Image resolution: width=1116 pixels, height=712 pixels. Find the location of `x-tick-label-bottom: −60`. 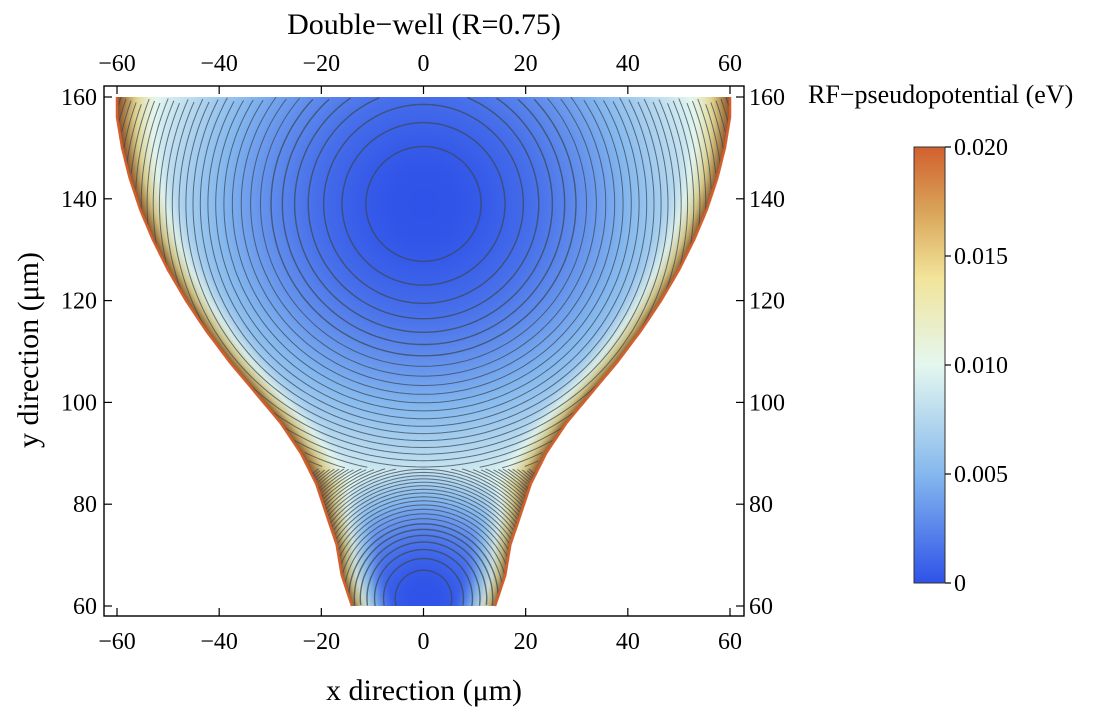

x-tick-label-bottom: −60 is located at coordinates (117, 642).